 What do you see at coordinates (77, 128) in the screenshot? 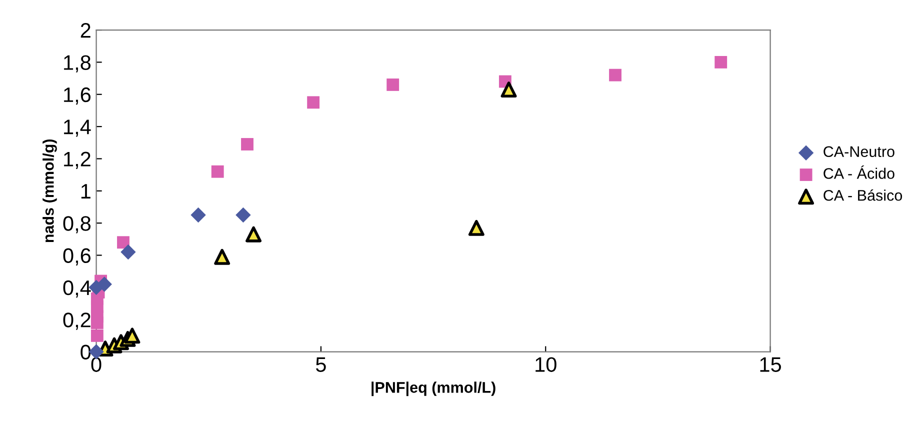
I see `y-tick-label: 1,4` at bounding box center [77, 128].